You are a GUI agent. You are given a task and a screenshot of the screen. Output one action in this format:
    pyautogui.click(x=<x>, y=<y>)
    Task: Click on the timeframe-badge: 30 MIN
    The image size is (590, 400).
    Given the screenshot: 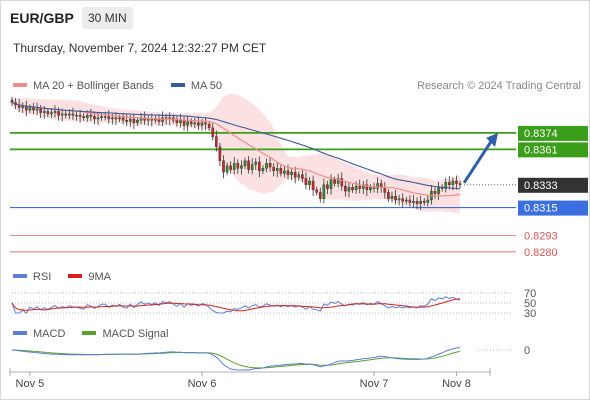 What is the action you would take?
    pyautogui.click(x=107, y=18)
    